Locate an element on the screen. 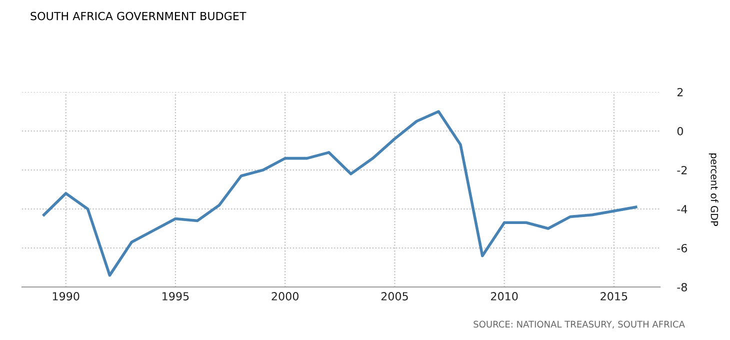  y-tick-label: -4 is located at coordinates (682, 209).